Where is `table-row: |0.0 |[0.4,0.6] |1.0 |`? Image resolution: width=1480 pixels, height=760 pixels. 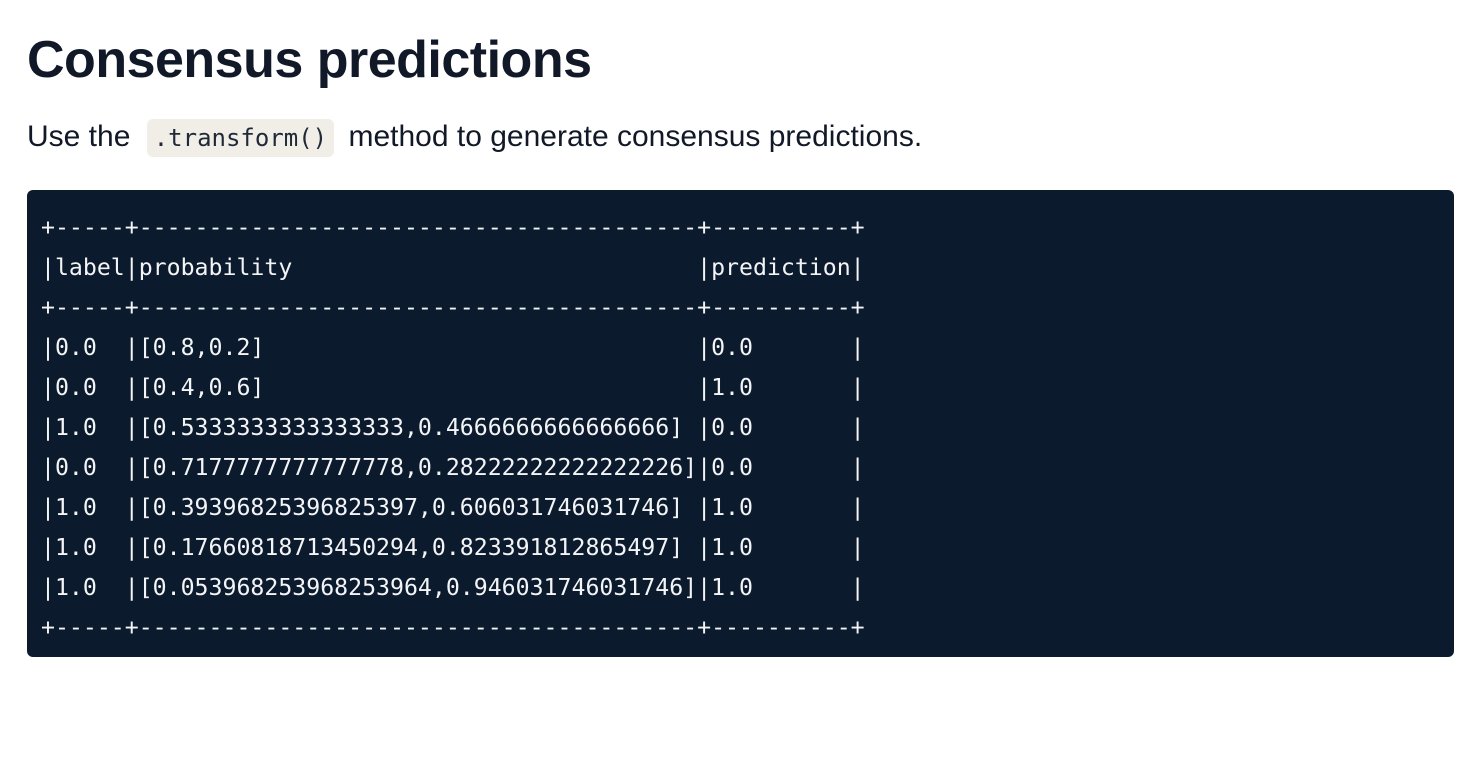 table-row: |0.0 |[0.4,0.6] |1.0 | is located at coordinates (453, 387).